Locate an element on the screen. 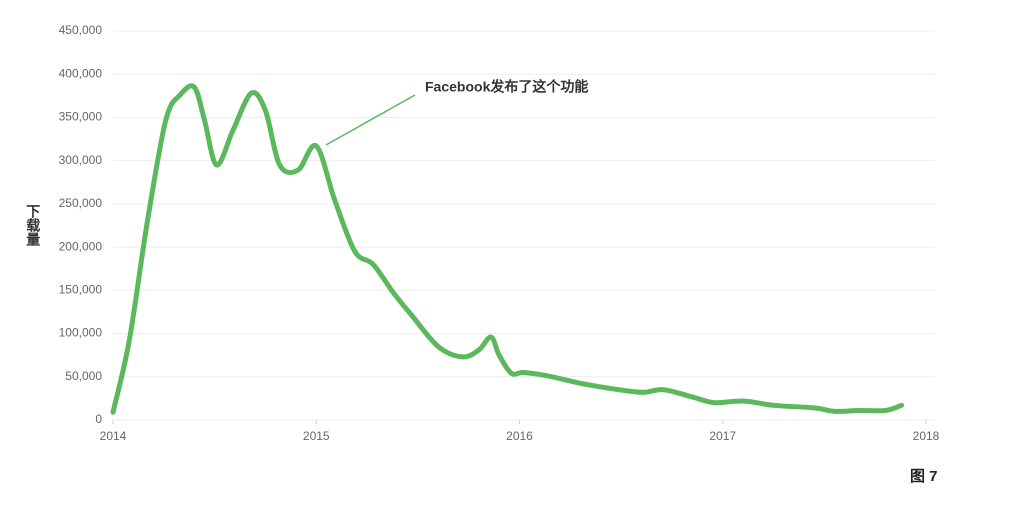 This screenshot has width=1024, height=506. x-tick-label: 2017 is located at coordinates (722, 436).